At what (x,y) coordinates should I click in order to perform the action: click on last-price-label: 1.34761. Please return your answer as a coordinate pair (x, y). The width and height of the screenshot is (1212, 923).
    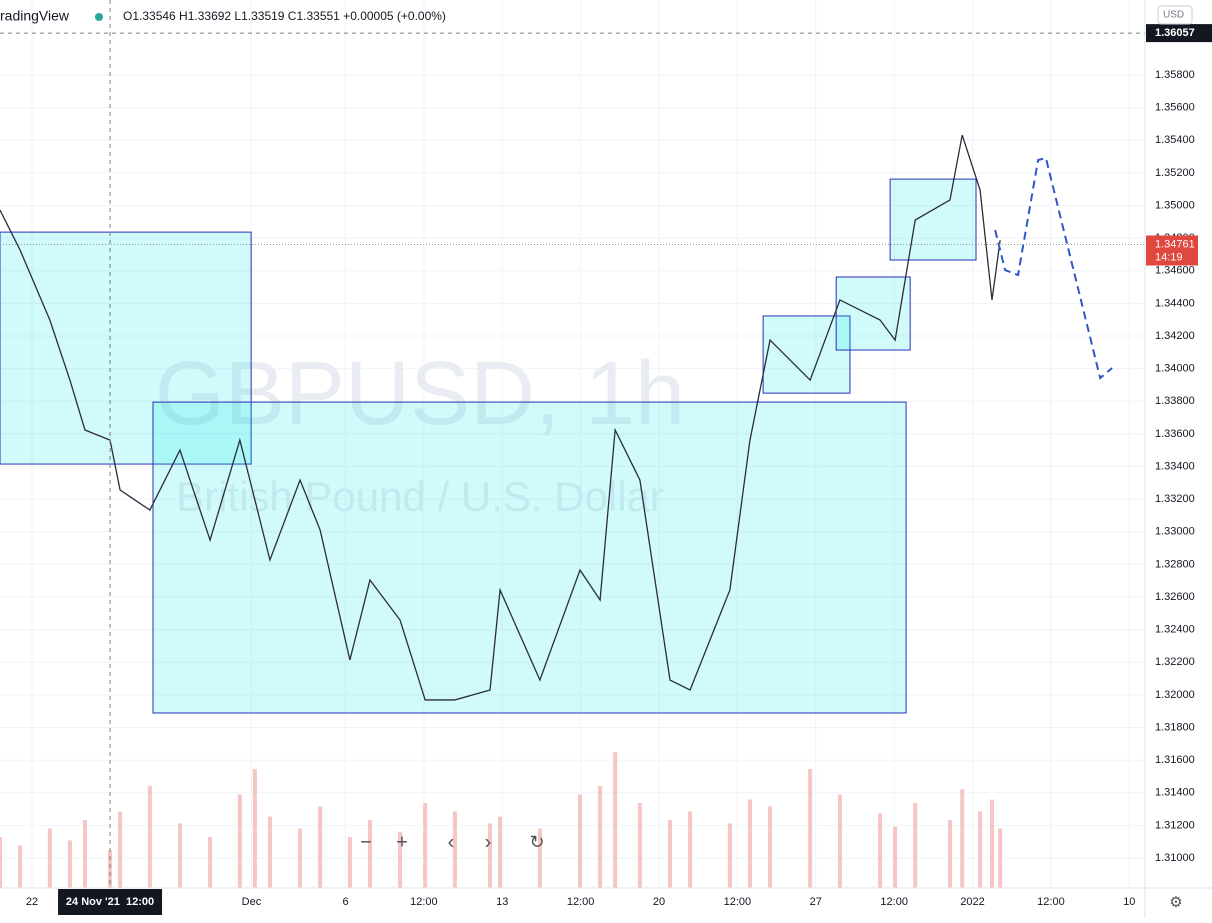
    Looking at the image, I should click on (1175, 244).